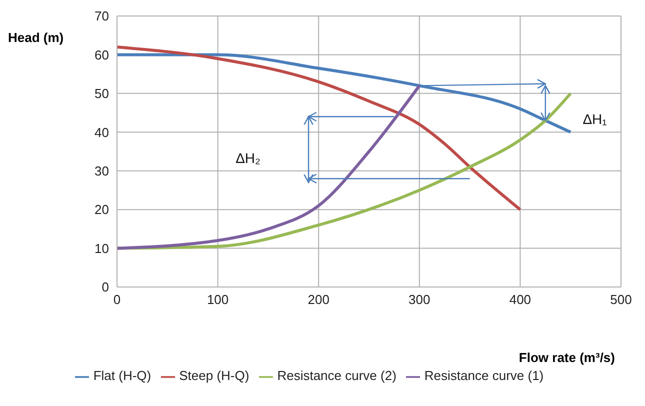  I want to click on y-tick-label: 0, so click(105, 287).